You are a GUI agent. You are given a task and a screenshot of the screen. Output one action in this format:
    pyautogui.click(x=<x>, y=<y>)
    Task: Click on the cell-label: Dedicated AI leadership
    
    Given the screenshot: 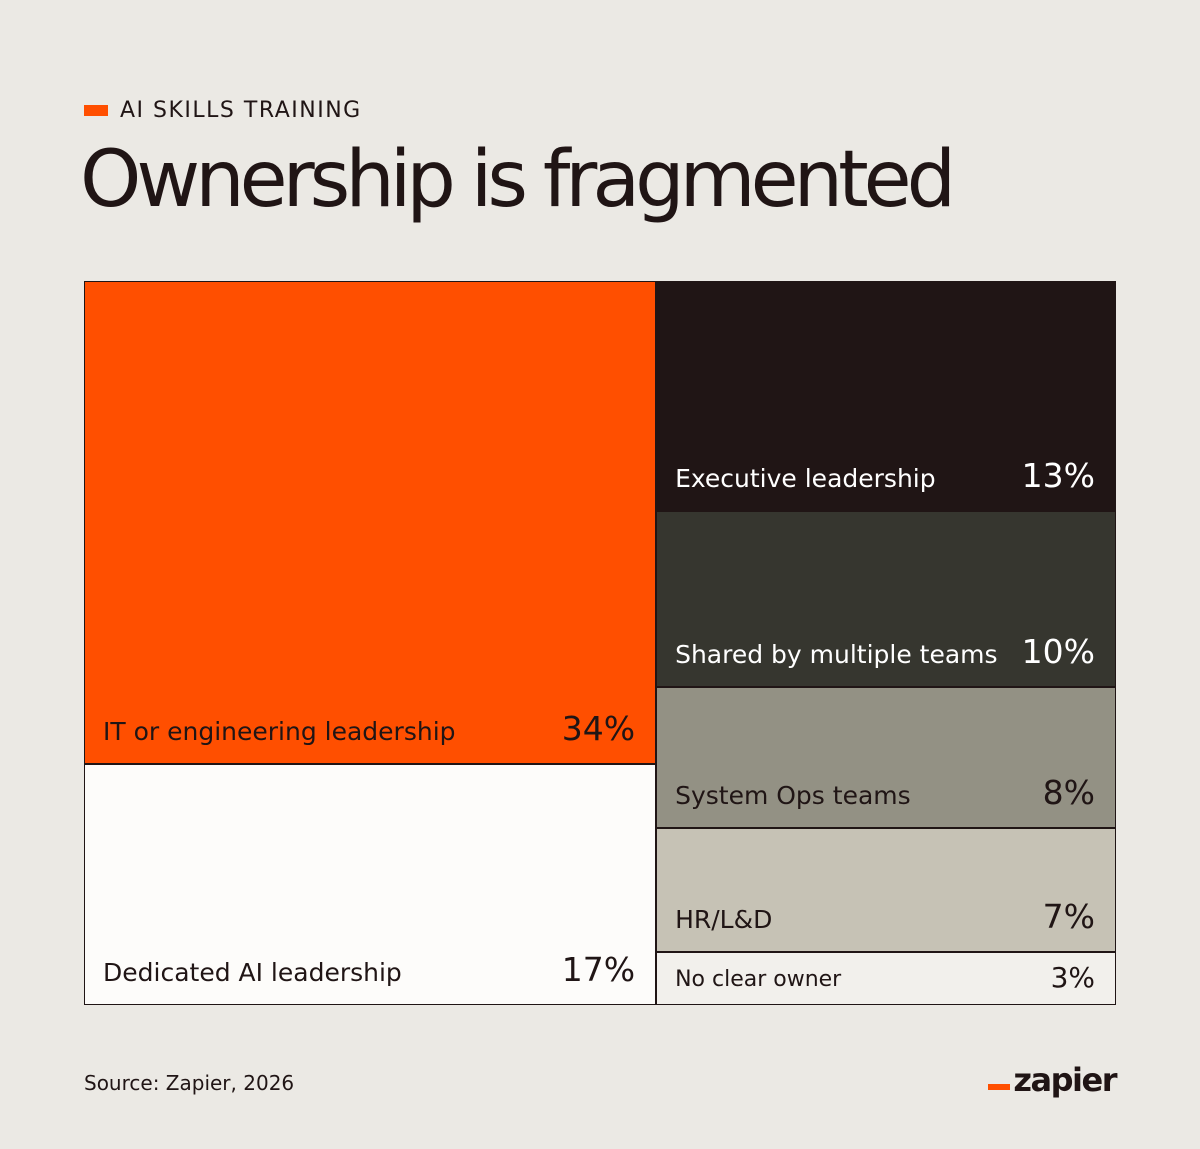 What is the action you would take?
    pyautogui.click(x=252, y=972)
    